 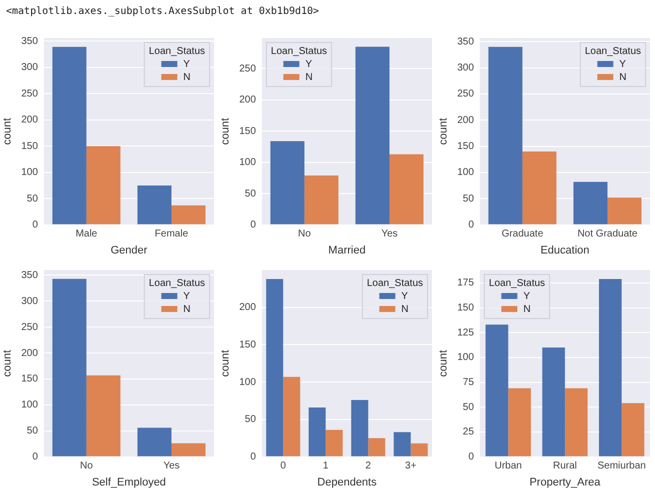 What do you see at coordinates (87, 234) in the screenshot?
I see `x-tick-label: Male` at bounding box center [87, 234].